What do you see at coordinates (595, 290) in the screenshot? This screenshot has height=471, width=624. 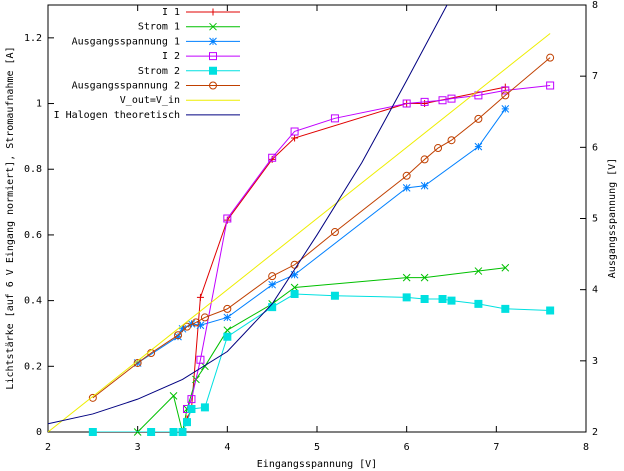 I see `y2-tick-label: 4` at bounding box center [595, 290].